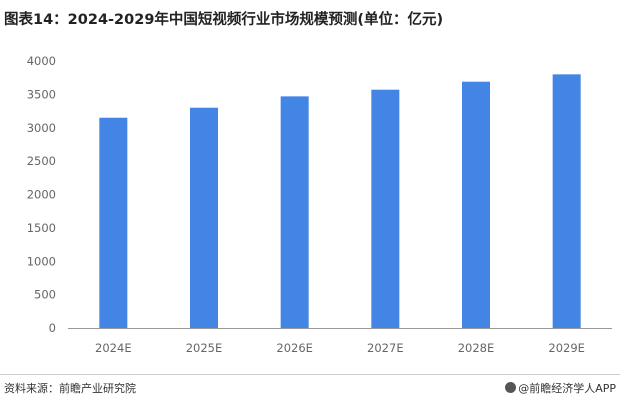 This screenshot has height=406, width=620. What do you see at coordinates (385, 348) in the screenshot?
I see `x-tick-label: 2027E` at bounding box center [385, 348].